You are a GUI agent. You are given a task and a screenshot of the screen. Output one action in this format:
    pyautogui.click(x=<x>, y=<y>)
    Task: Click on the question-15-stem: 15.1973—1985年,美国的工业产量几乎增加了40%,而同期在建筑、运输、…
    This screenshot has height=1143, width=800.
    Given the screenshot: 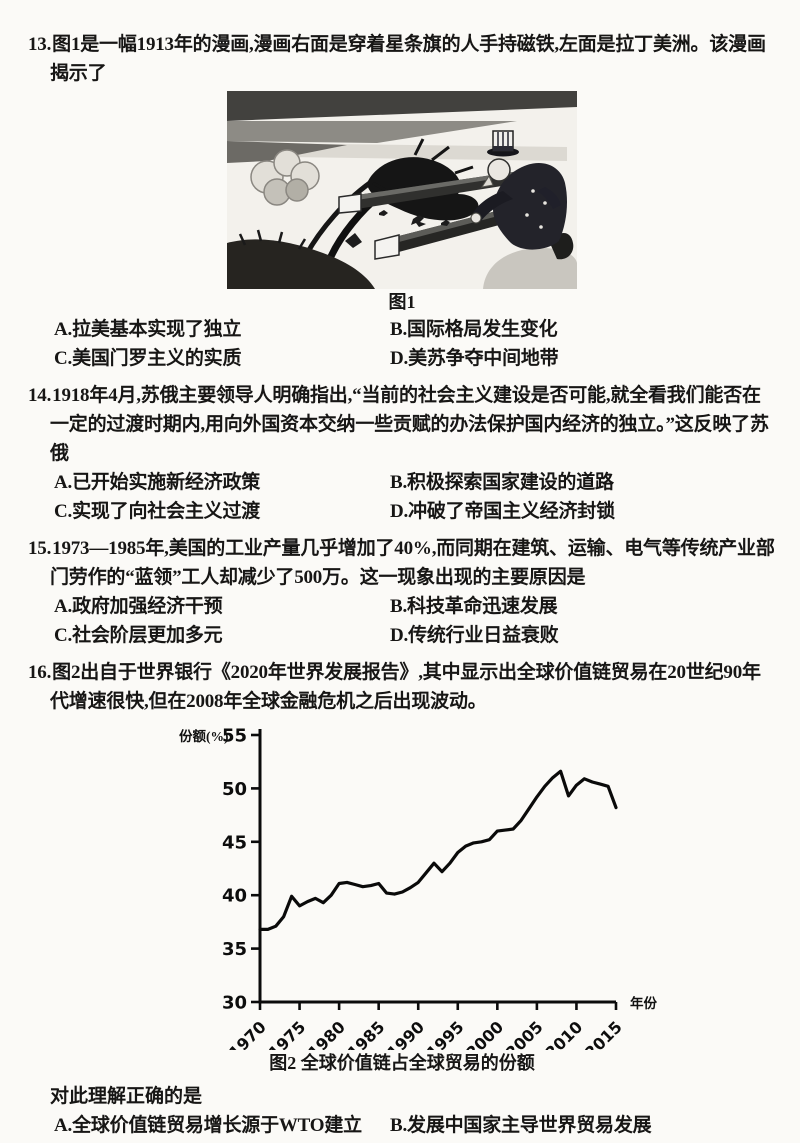 What is the action you would take?
    pyautogui.click(x=402, y=563)
    